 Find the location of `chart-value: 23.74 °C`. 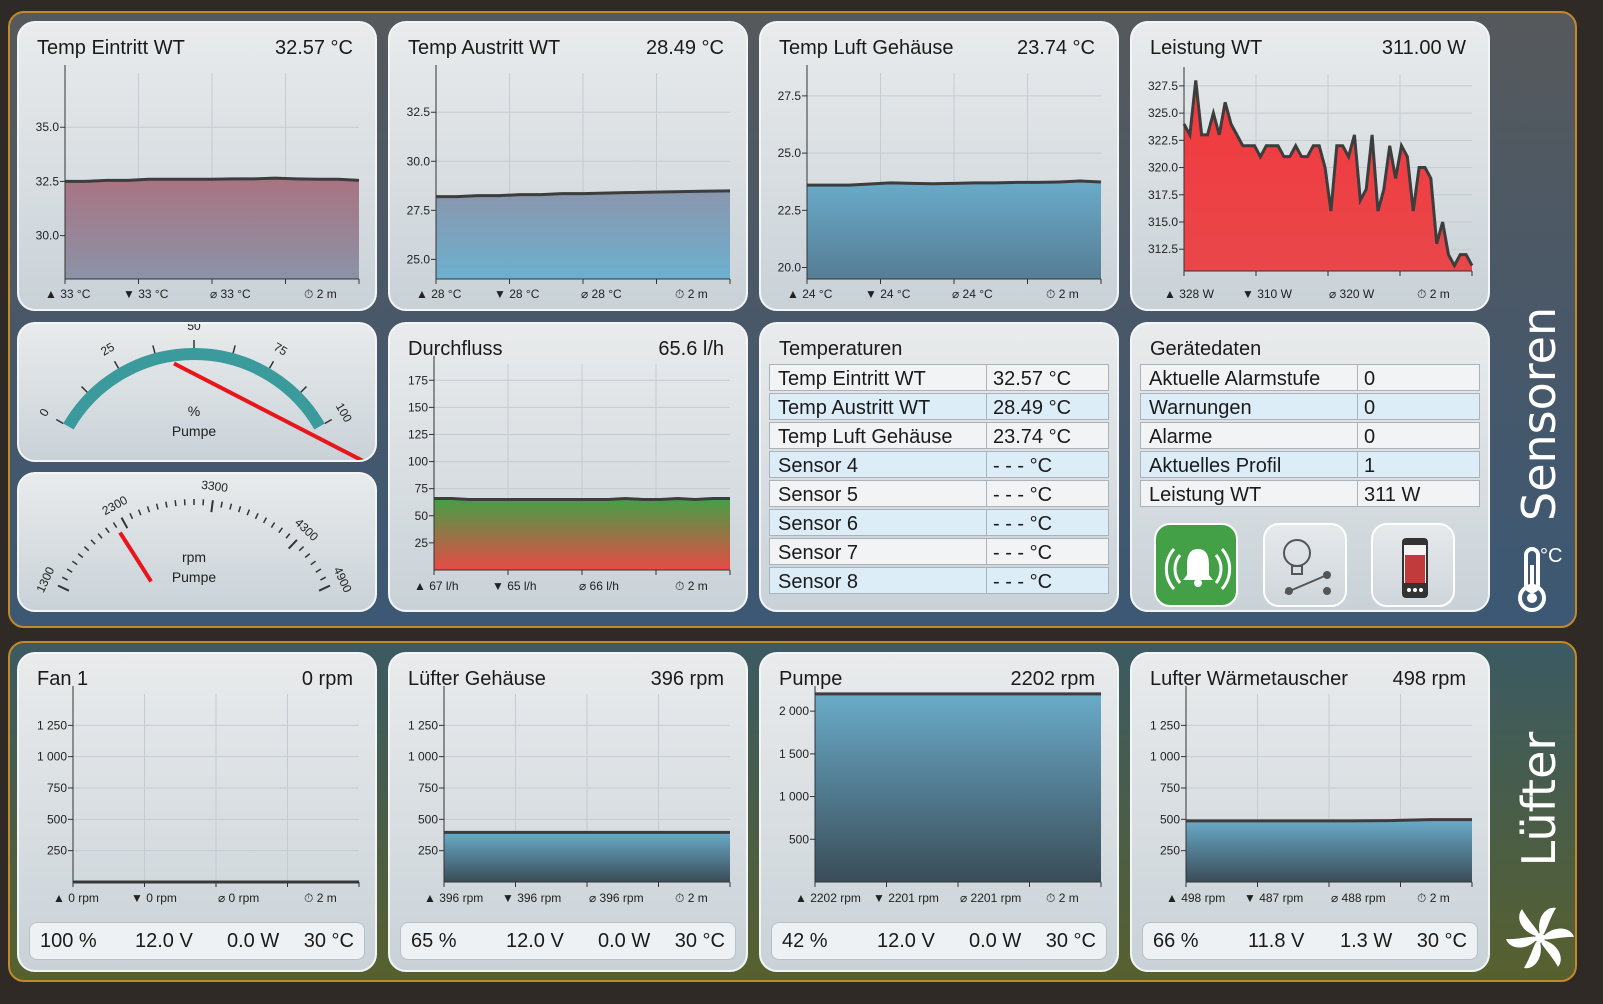

chart-value: 23.74 °C is located at coordinates (1055, 48).